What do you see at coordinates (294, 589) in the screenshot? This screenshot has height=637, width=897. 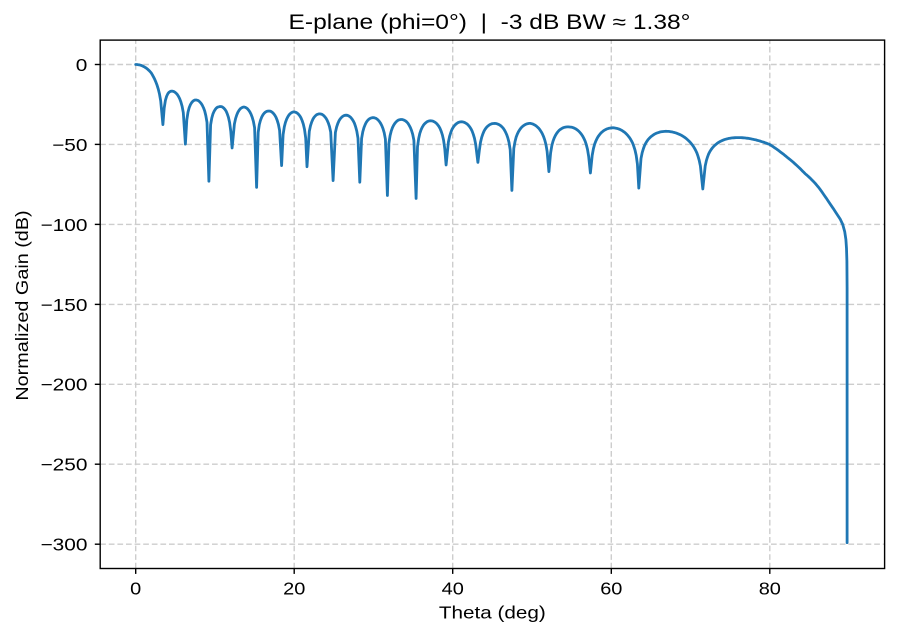 I see `svg-text: 20` at bounding box center [294, 589].